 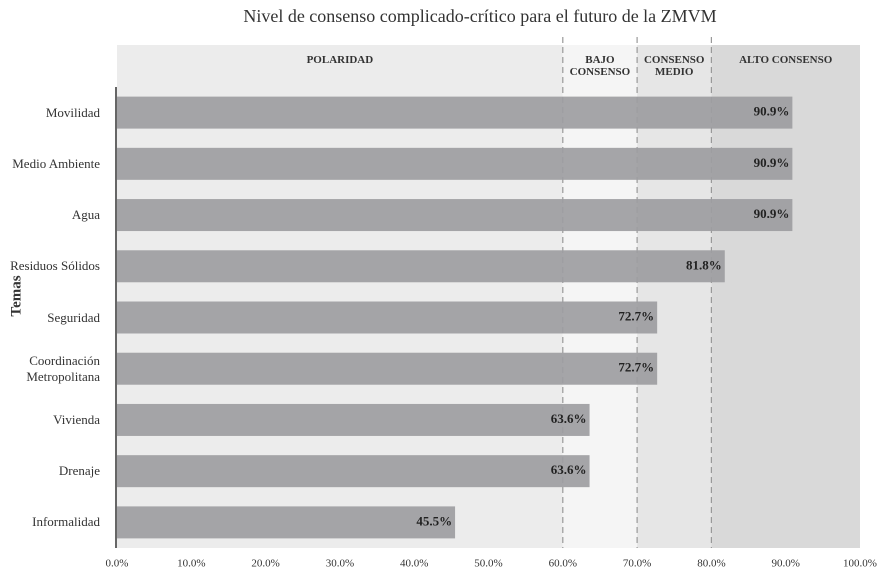 I want to click on x-tick-label: 0.0%, so click(x=117, y=564).